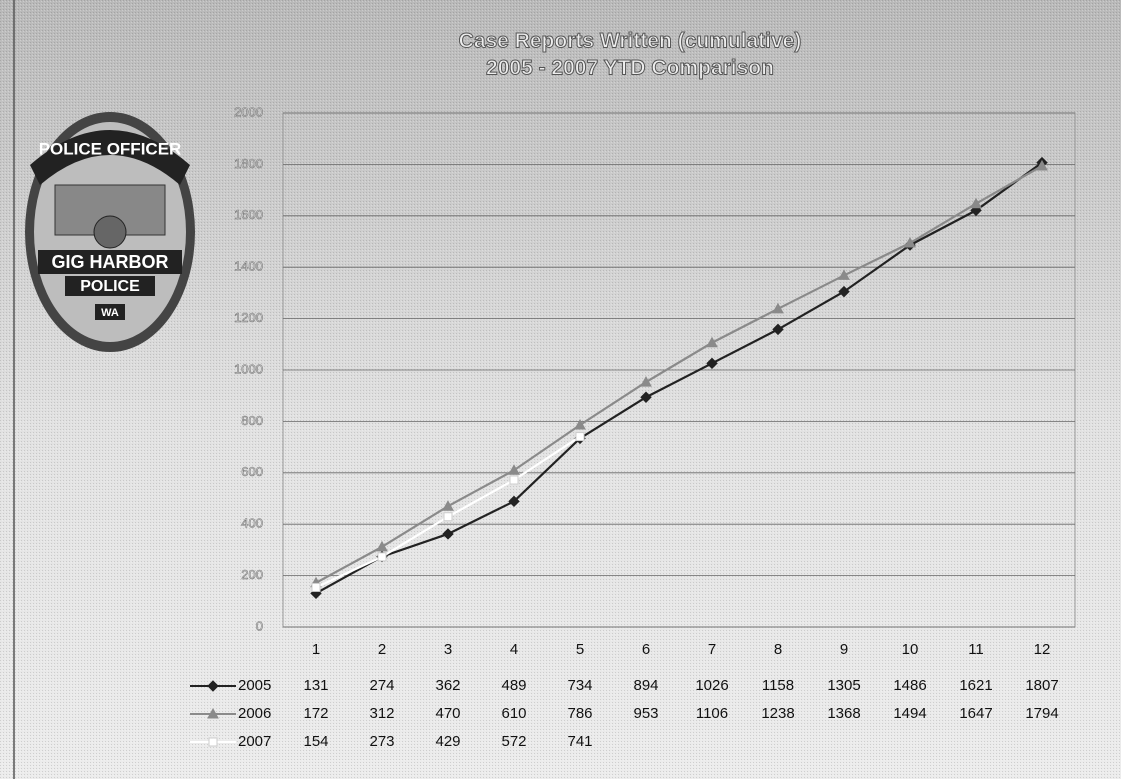  What do you see at coordinates (248, 317) in the screenshot?
I see `y-tick-label: 1200` at bounding box center [248, 317].